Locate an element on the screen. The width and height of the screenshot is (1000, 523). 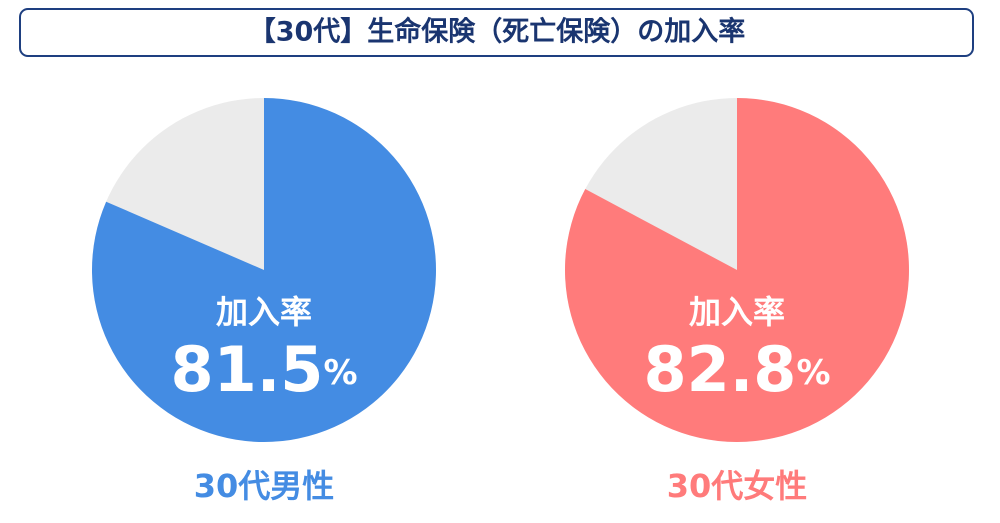
pie-title: 30代女性 is located at coordinates (737, 486).